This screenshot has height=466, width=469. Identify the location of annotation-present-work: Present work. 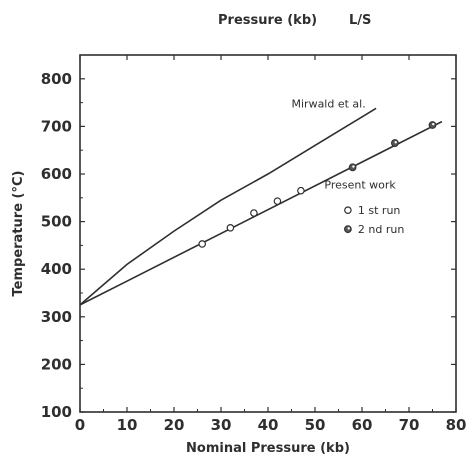
(360, 184).